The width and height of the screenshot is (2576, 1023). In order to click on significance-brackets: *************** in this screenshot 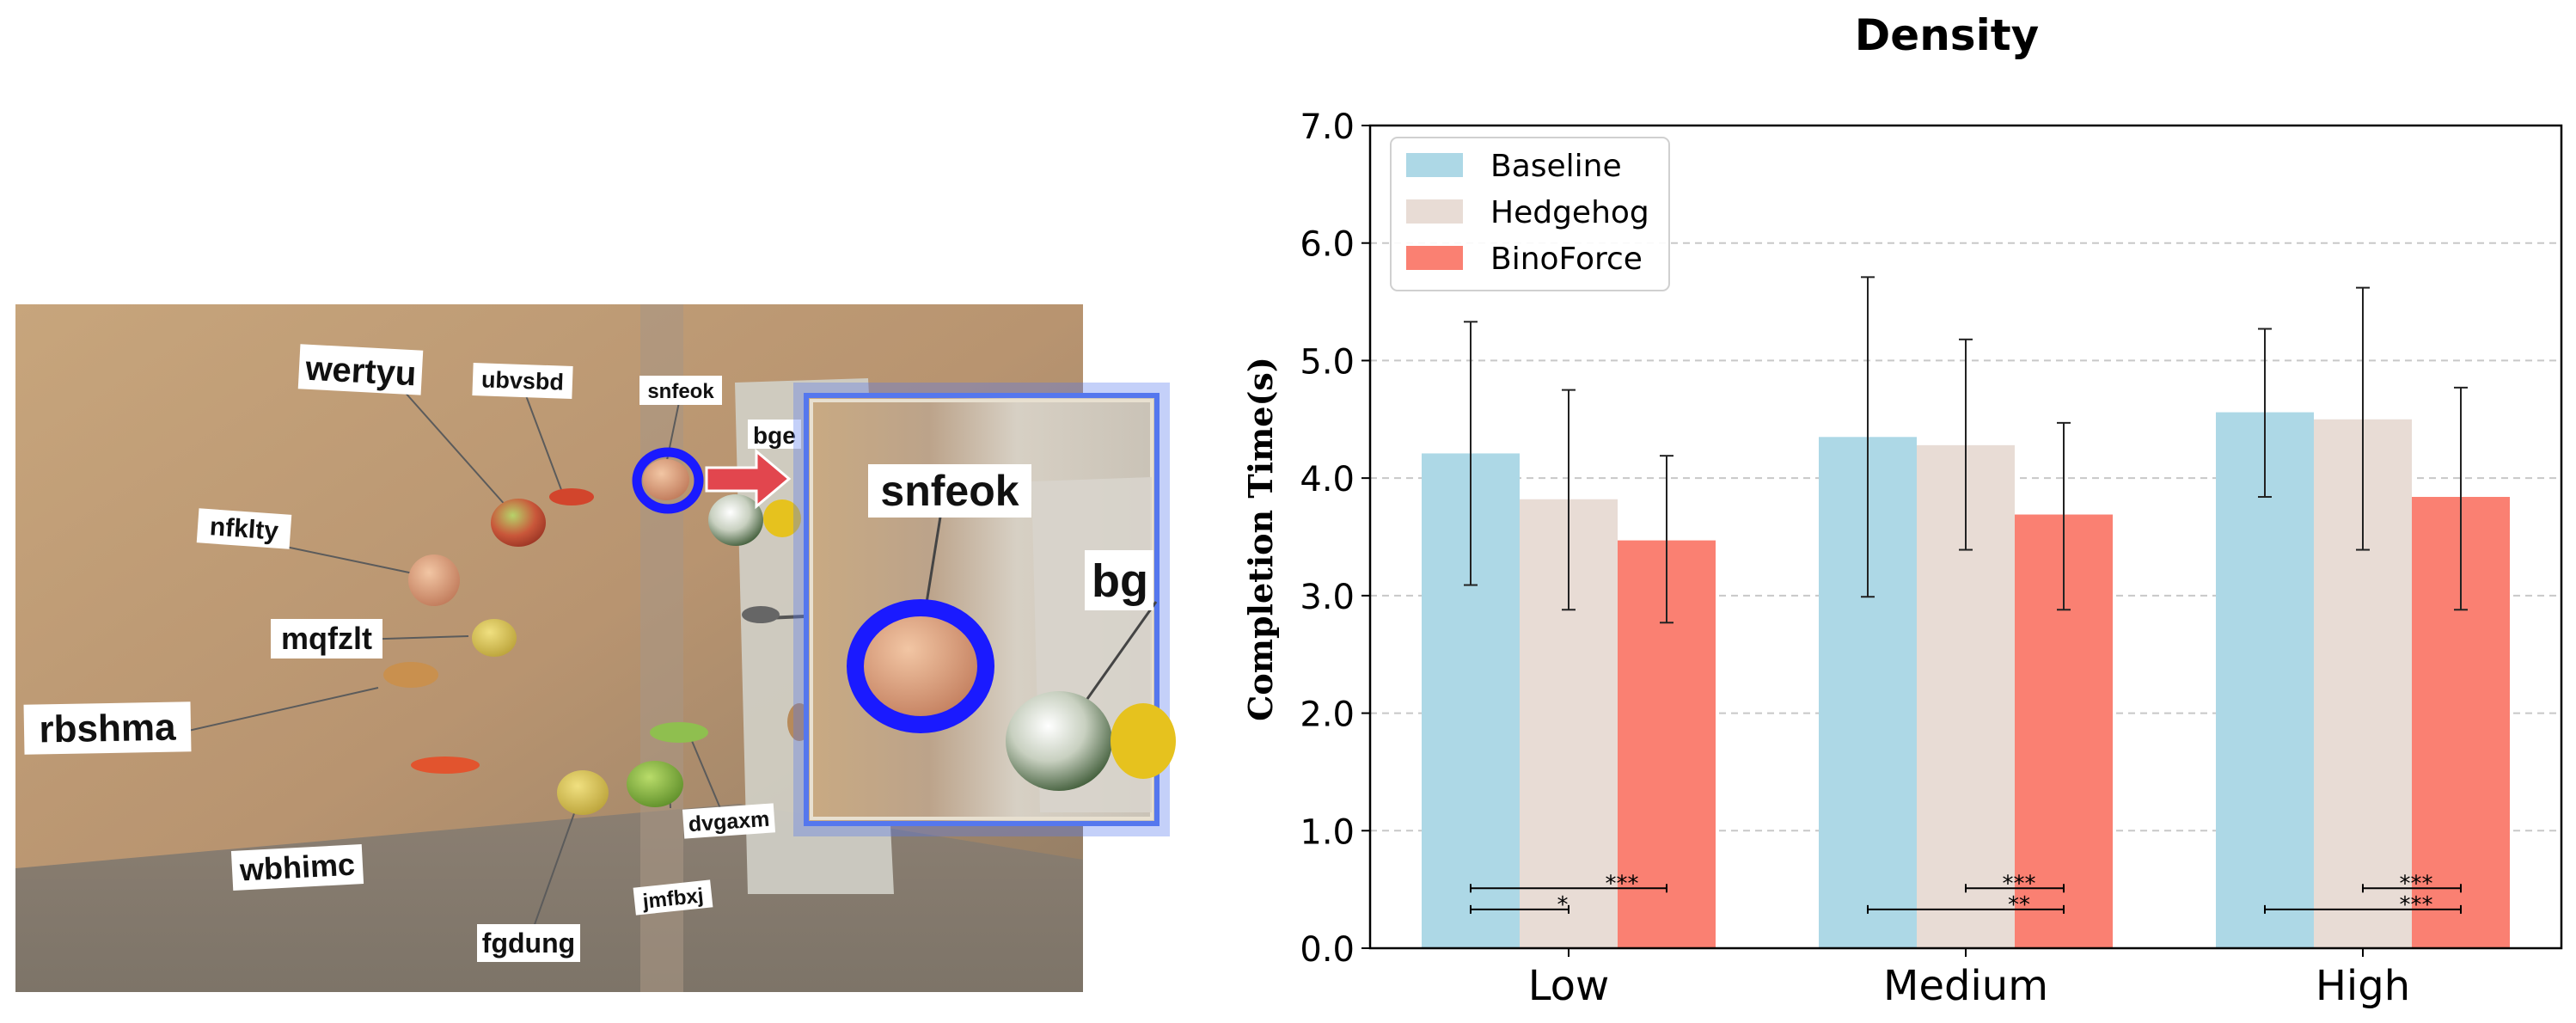, I will do `click(1966, 894)`.